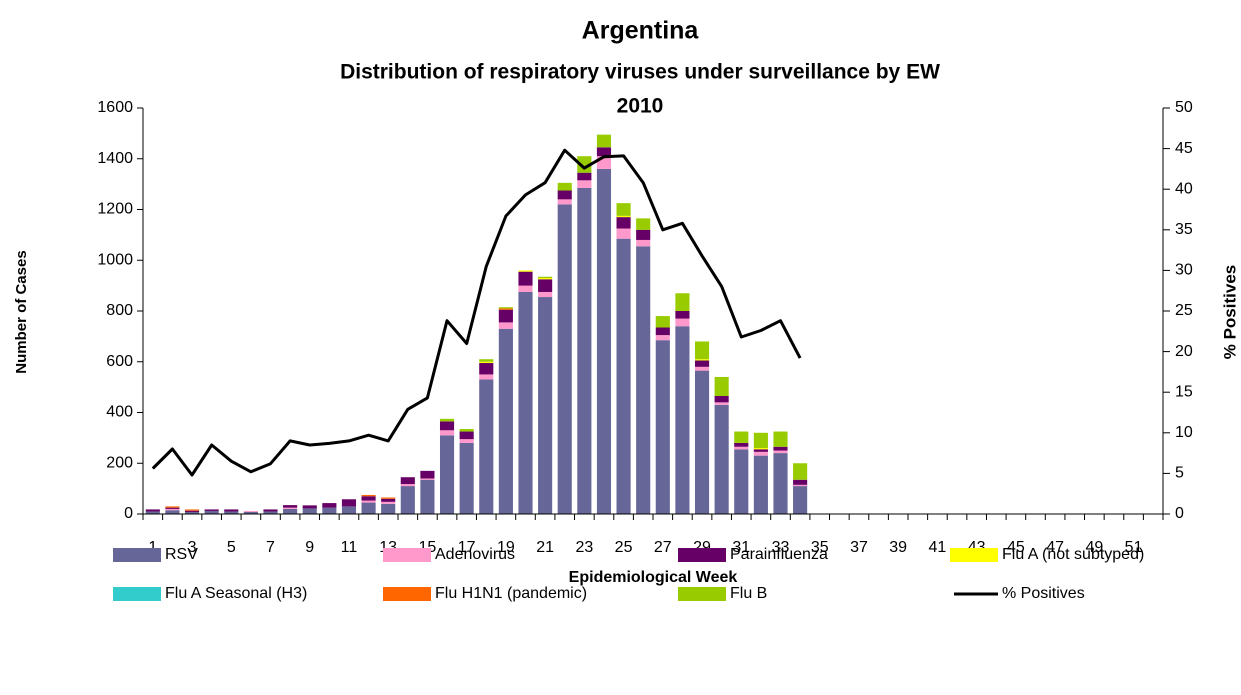  Describe the element at coordinates (152, 547) in the screenshot. I see `x-tick-label: 1` at that location.